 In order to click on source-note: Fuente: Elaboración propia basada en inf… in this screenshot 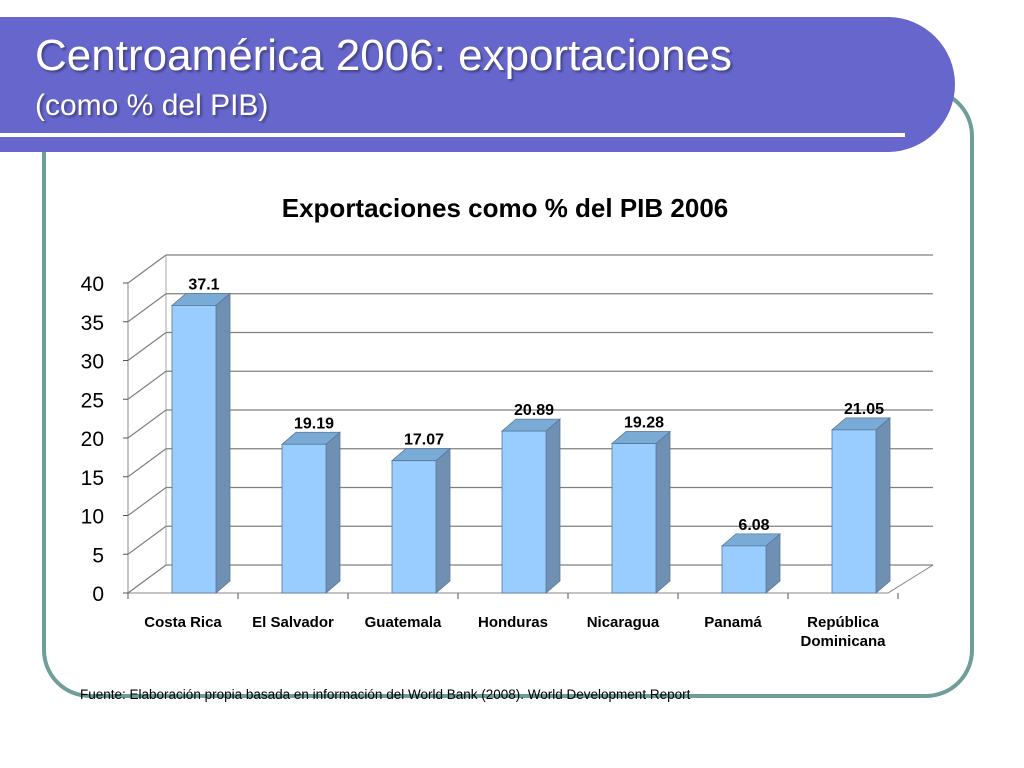, I will do `click(385, 694)`.